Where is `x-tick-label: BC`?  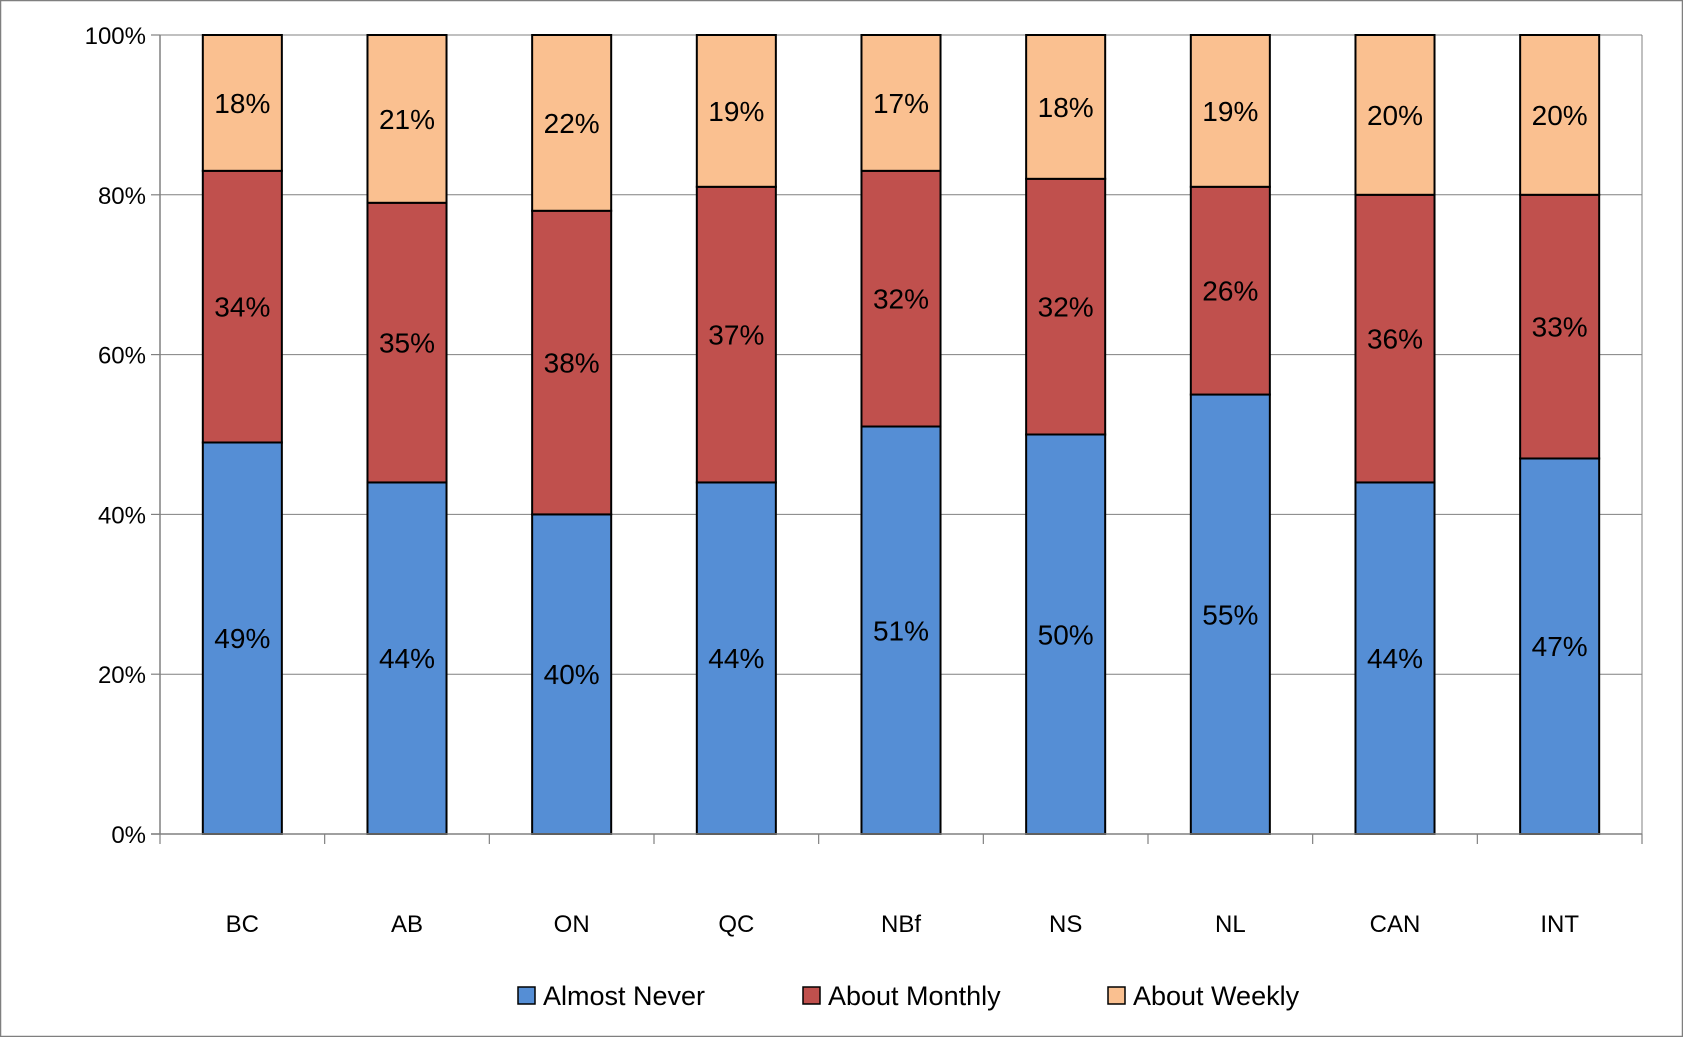 x-tick-label: BC is located at coordinates (242, 924).